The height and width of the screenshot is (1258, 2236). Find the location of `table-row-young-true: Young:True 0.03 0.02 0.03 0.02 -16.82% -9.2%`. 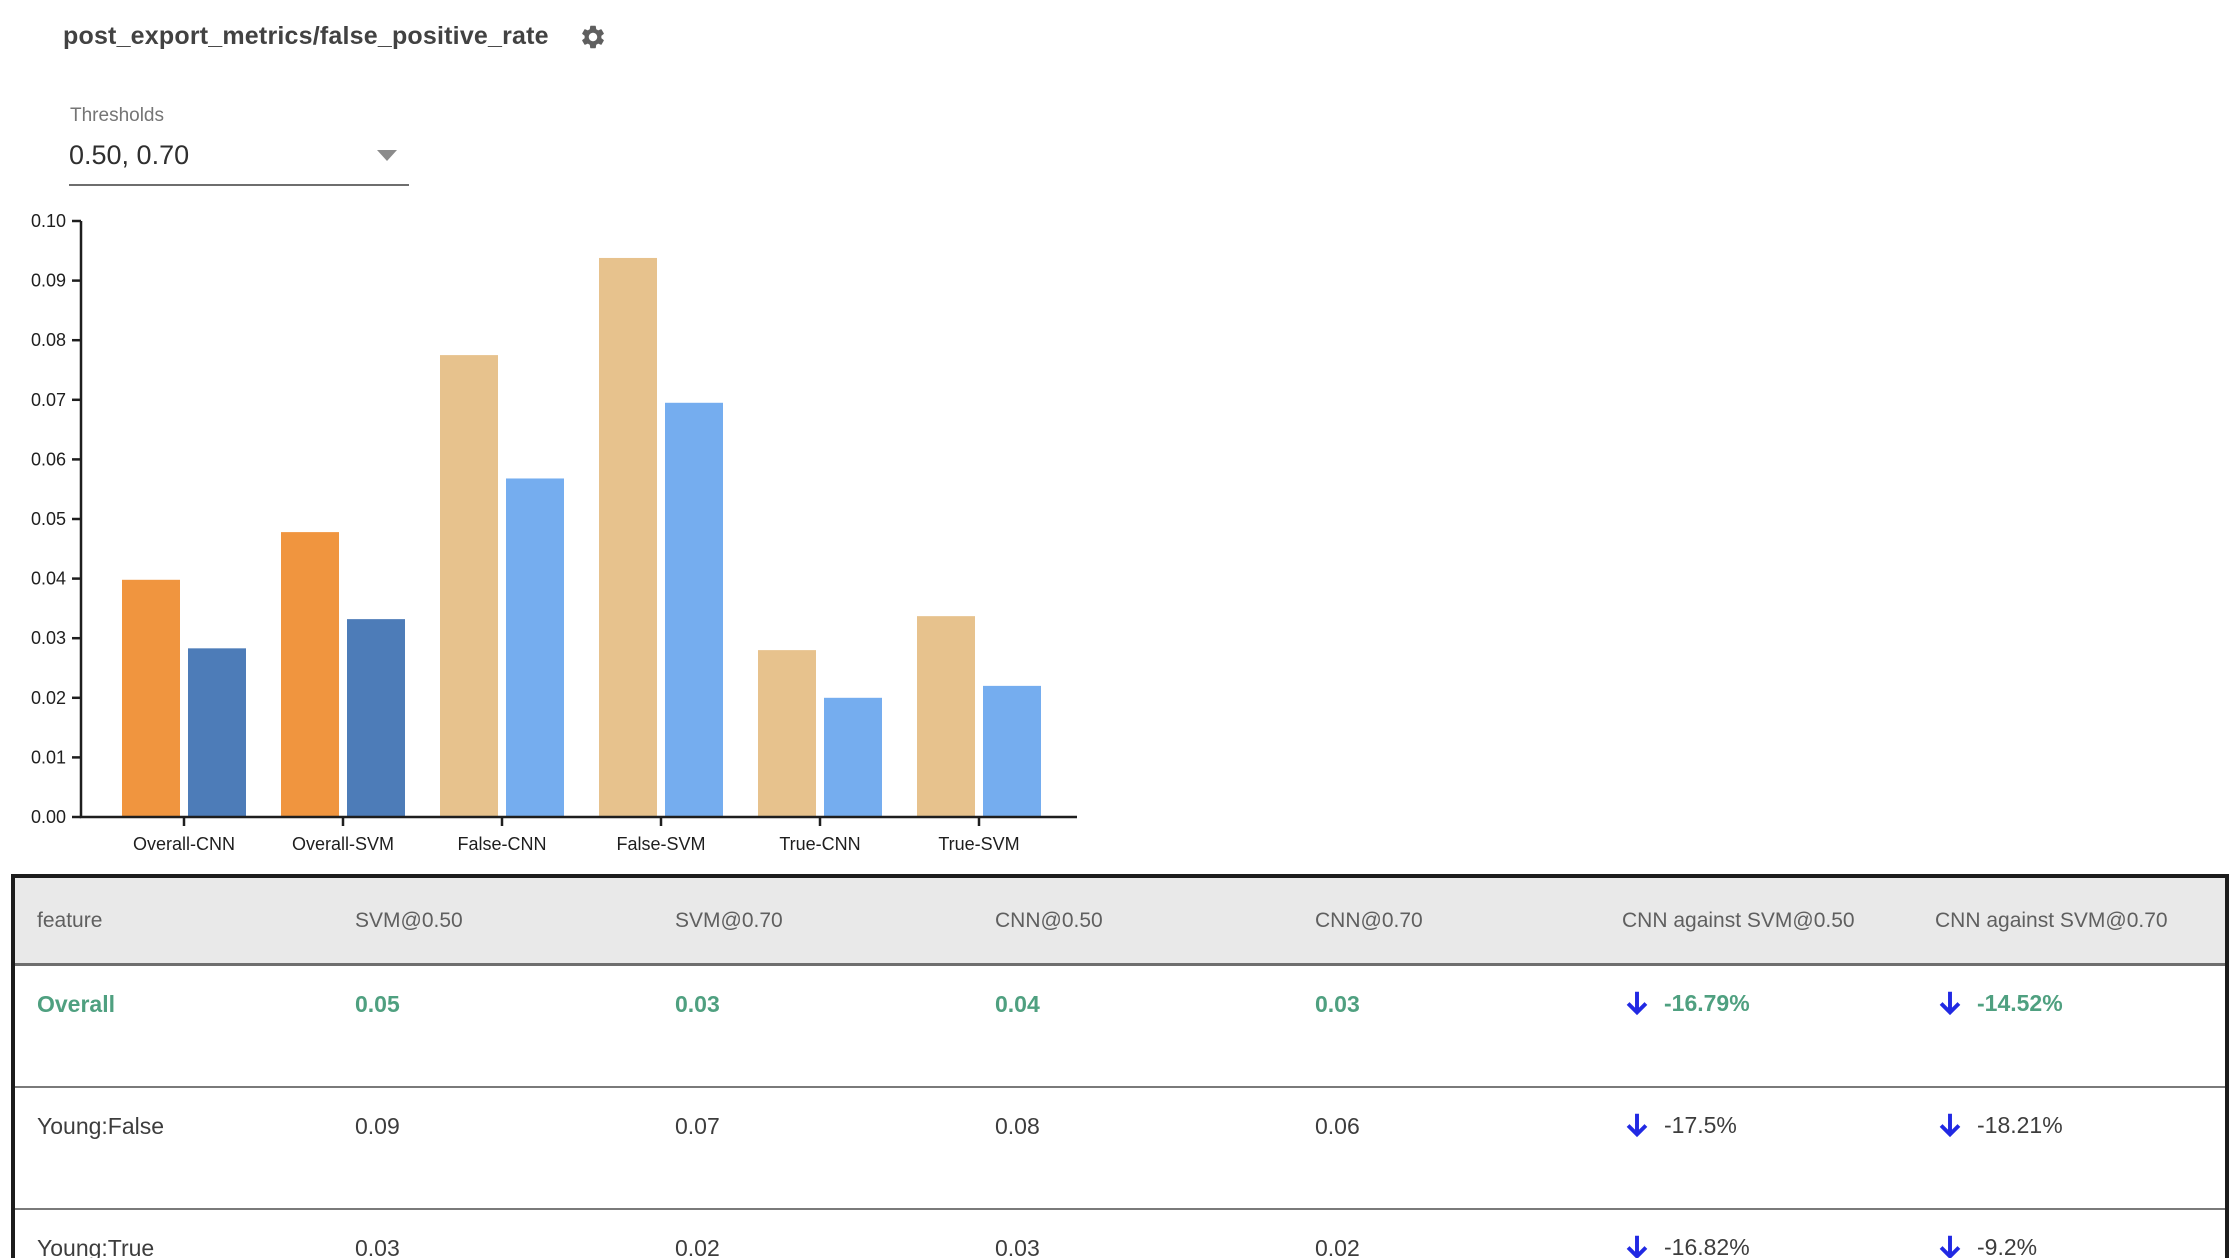

table-row-young-true: Young:True 0.03 0.02 0.03 0.02 -16.82% -9.2% is located at coordinates (1120, 1233).